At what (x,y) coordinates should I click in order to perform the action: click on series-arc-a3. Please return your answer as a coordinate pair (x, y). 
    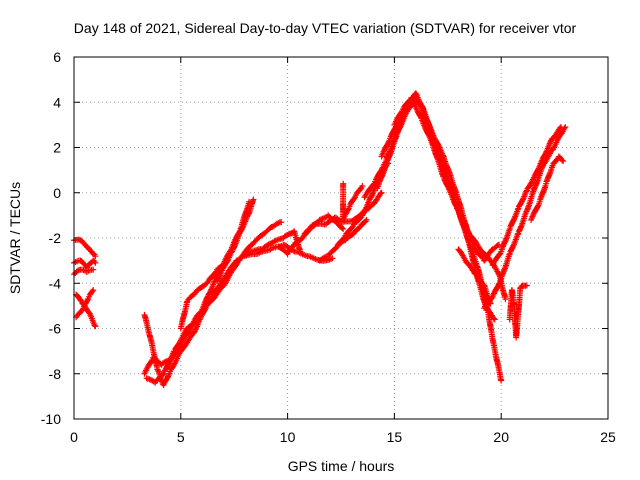
    Looking at the image, I should click on (84, 272).